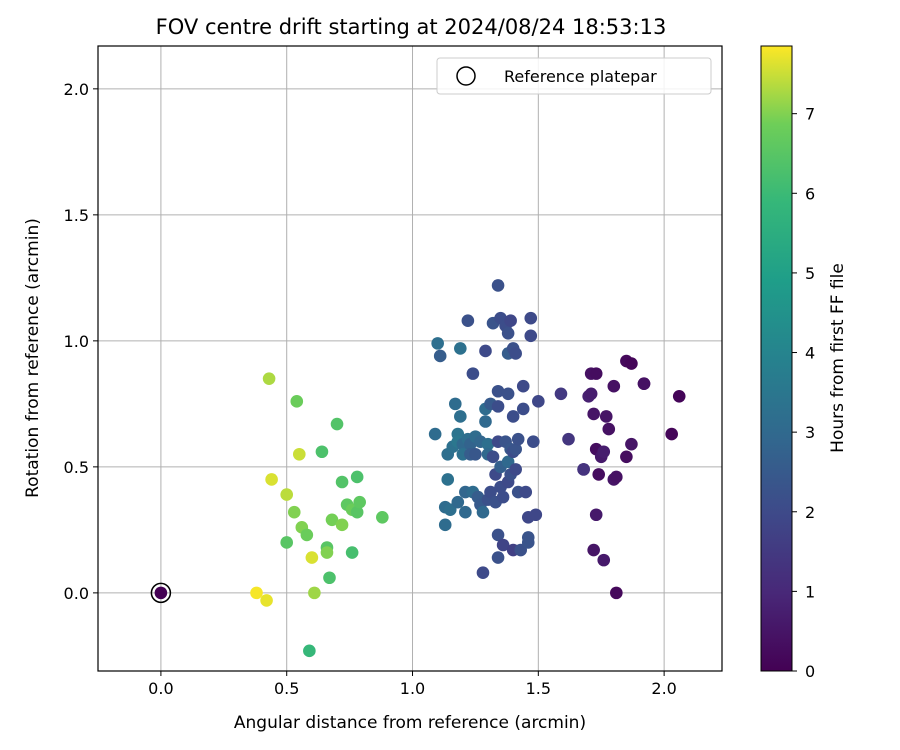 Image resolution: width=900 pixels, height=750 pixels. What do you see at coordinates (76, 593) in the screenshot?
I see `y-tick-label: 0.0` at bounding box center [76, 593].